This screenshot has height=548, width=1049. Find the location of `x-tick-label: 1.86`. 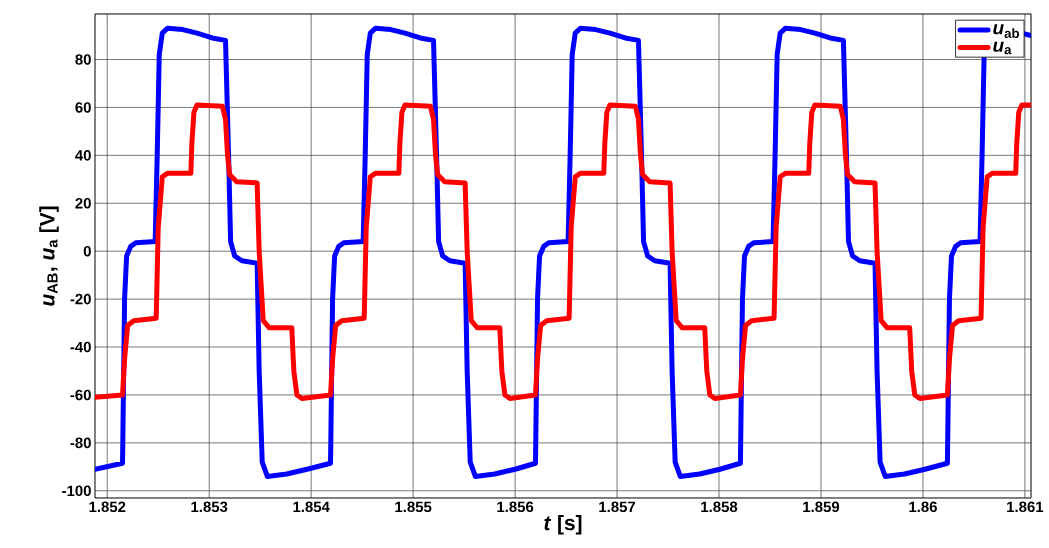

x-tick-label: 1.86 is located at coordinates (923, 507).